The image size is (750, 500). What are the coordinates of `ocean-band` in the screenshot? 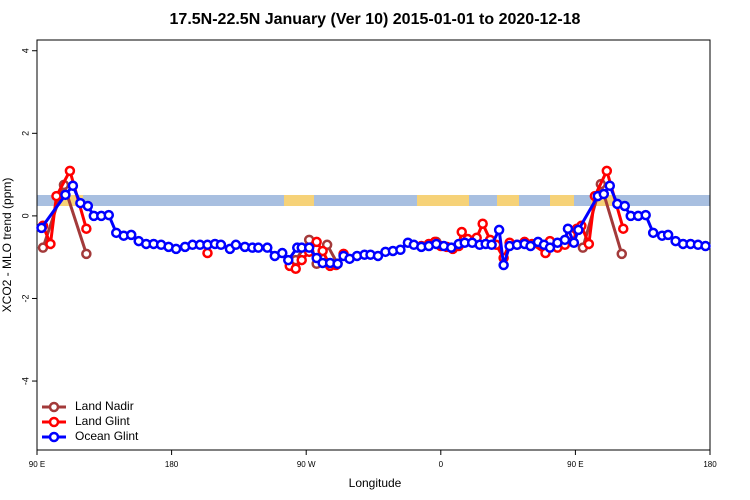 It's located at (373, 200).